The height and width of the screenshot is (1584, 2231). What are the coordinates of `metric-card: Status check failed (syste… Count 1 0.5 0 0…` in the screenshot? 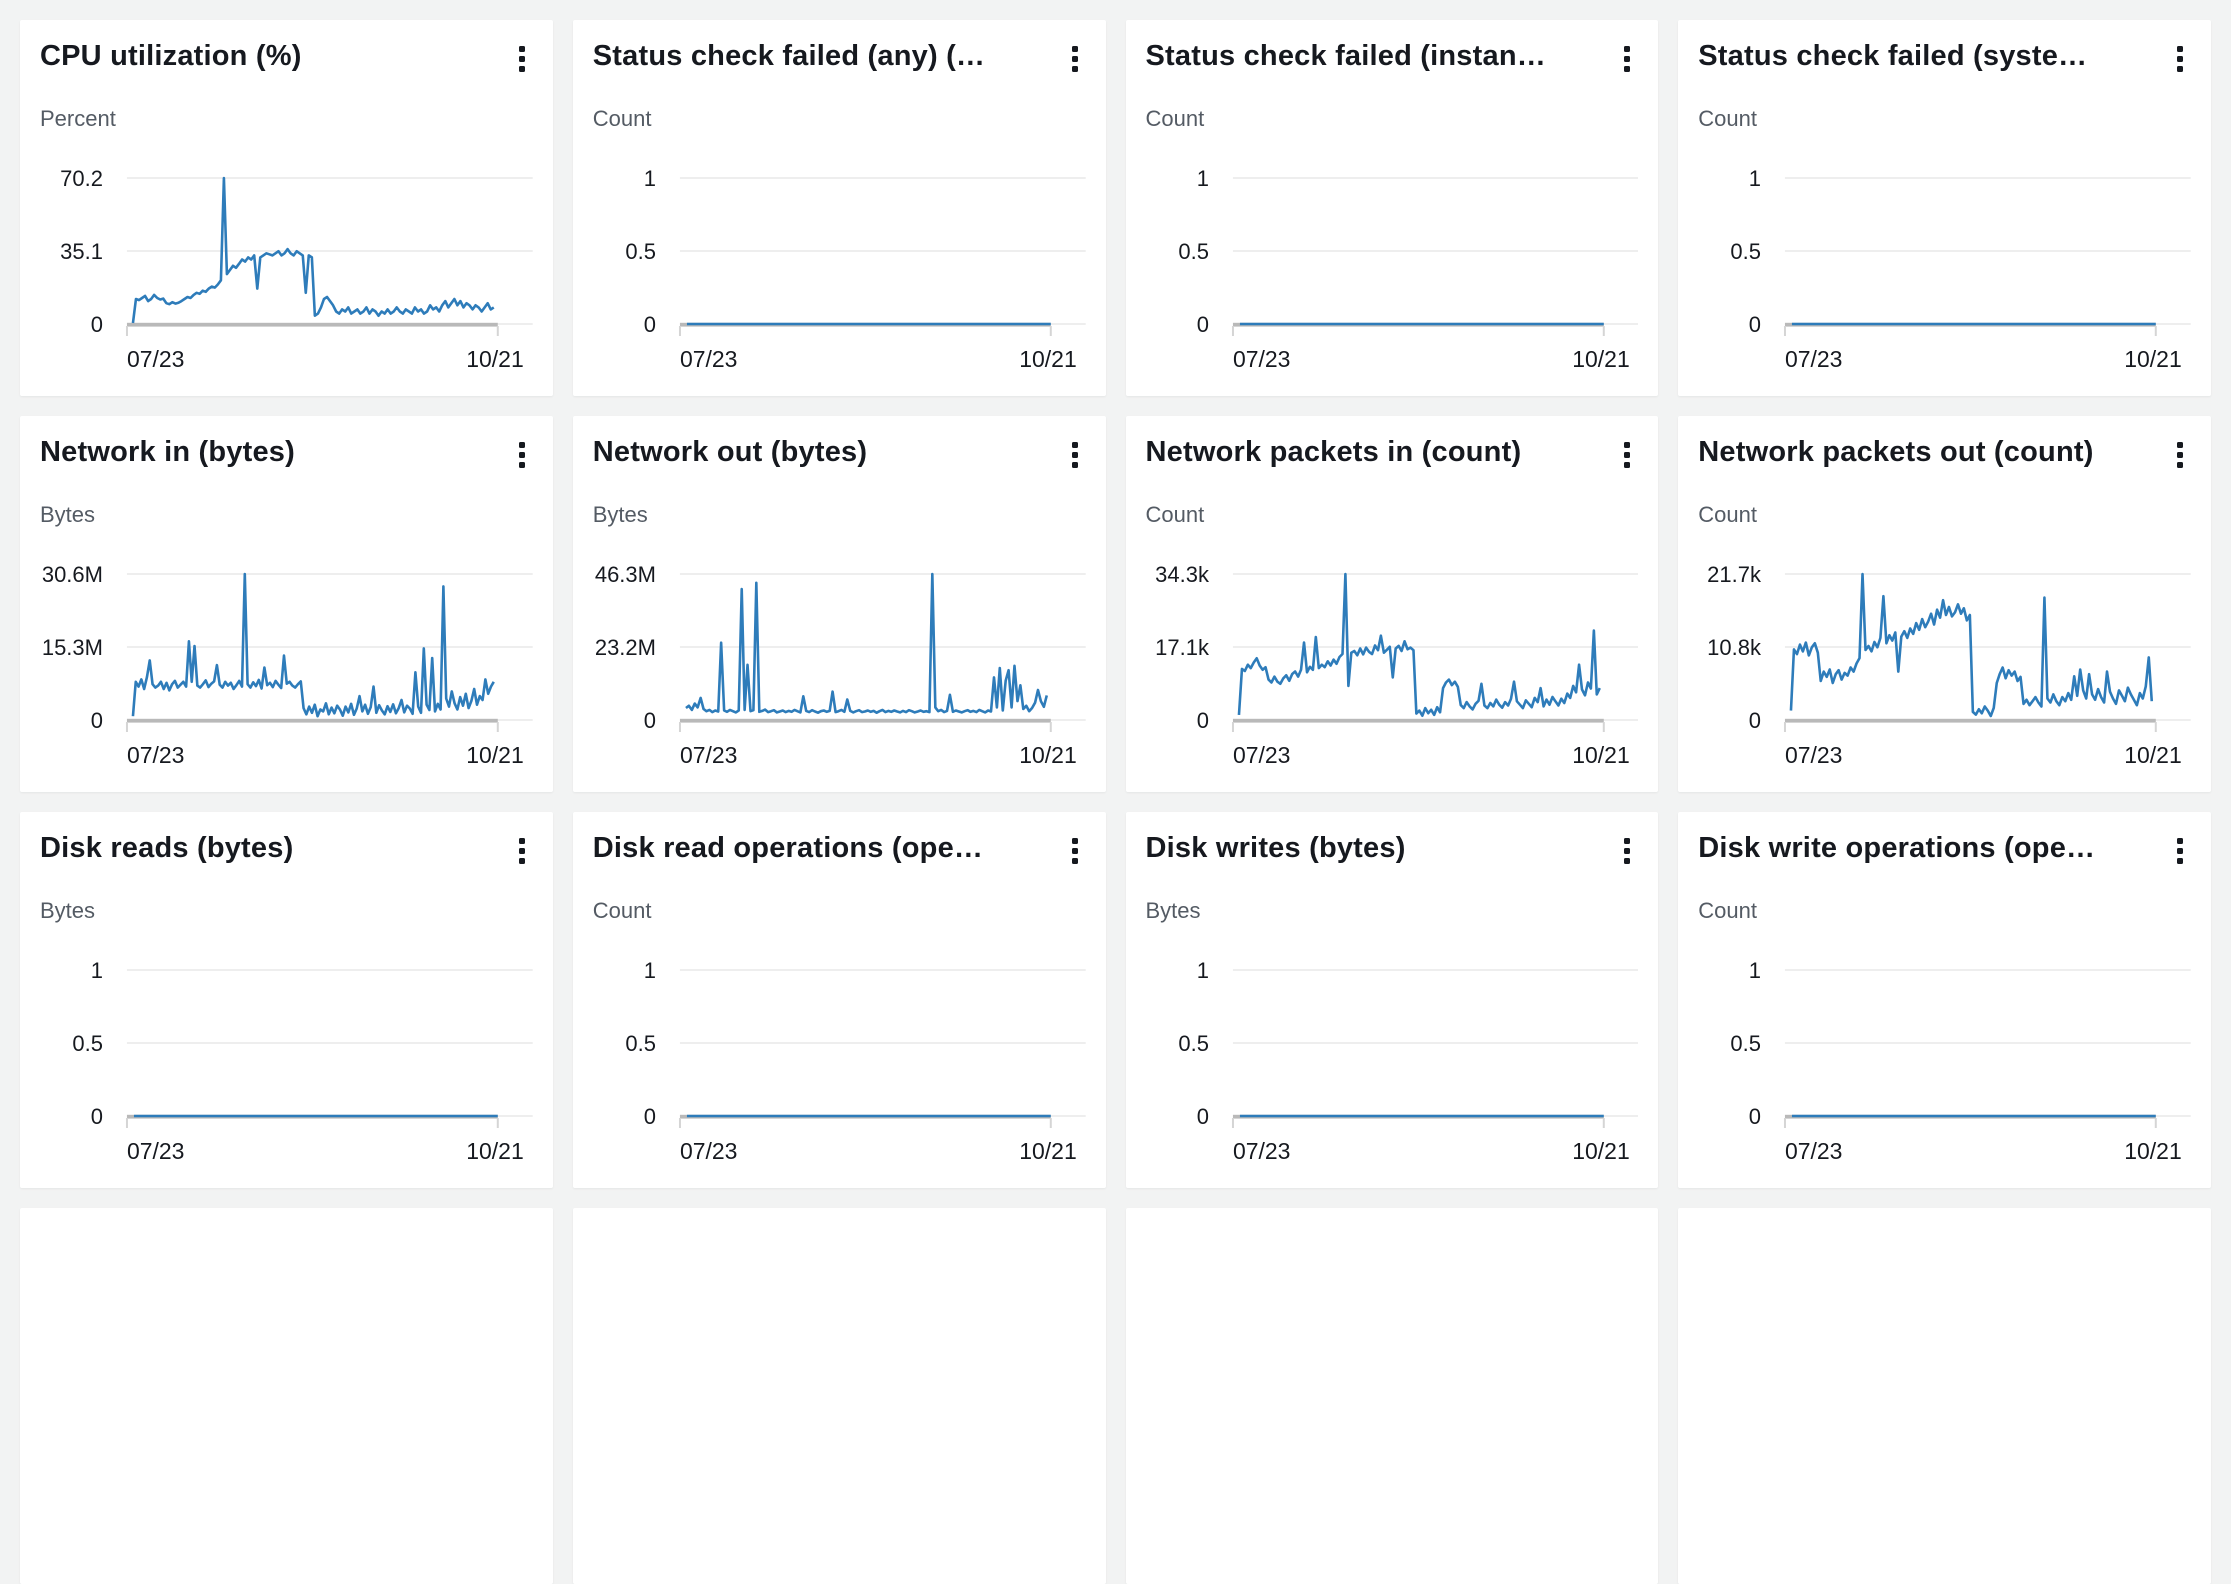 It's located at (1944, 208).